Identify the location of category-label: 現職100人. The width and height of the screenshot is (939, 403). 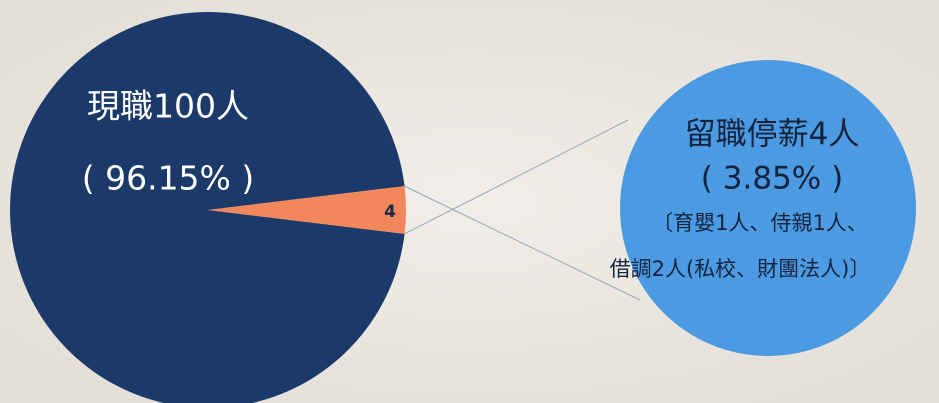
(168, 106).